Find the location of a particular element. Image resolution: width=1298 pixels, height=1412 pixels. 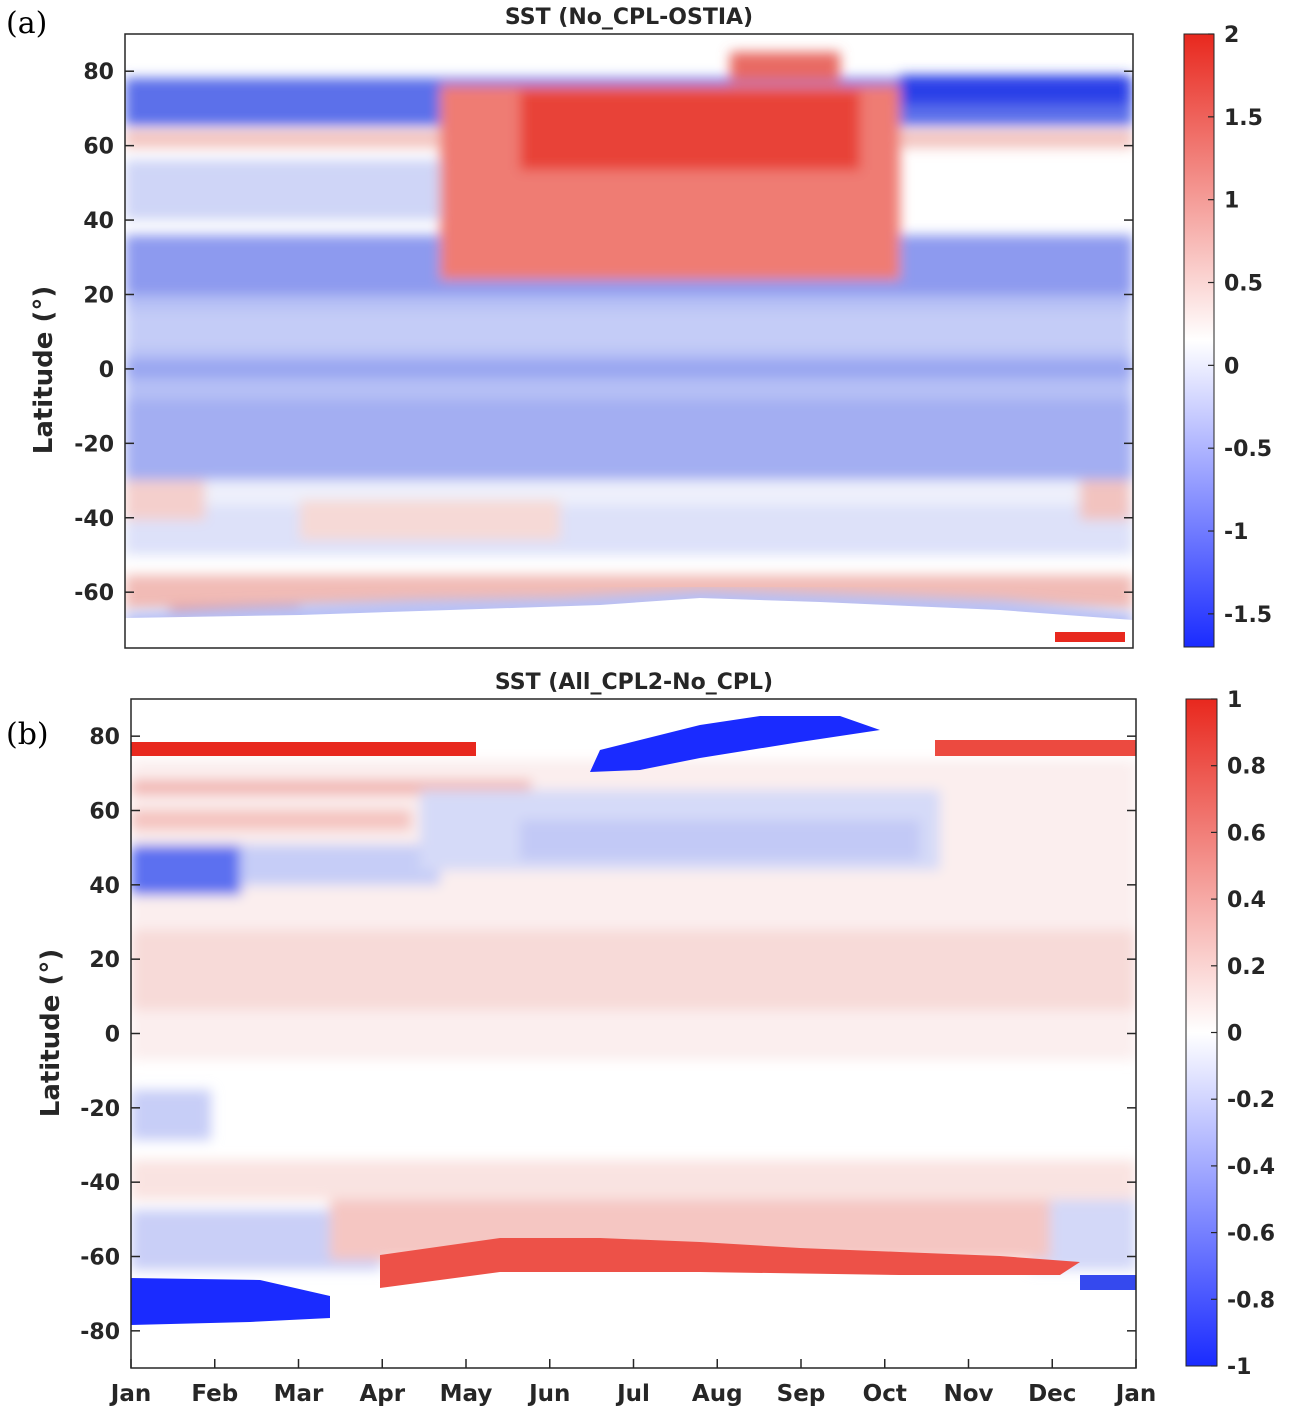

colorbar-tick-label: 0.2 is located at coordinates (1246, 967).